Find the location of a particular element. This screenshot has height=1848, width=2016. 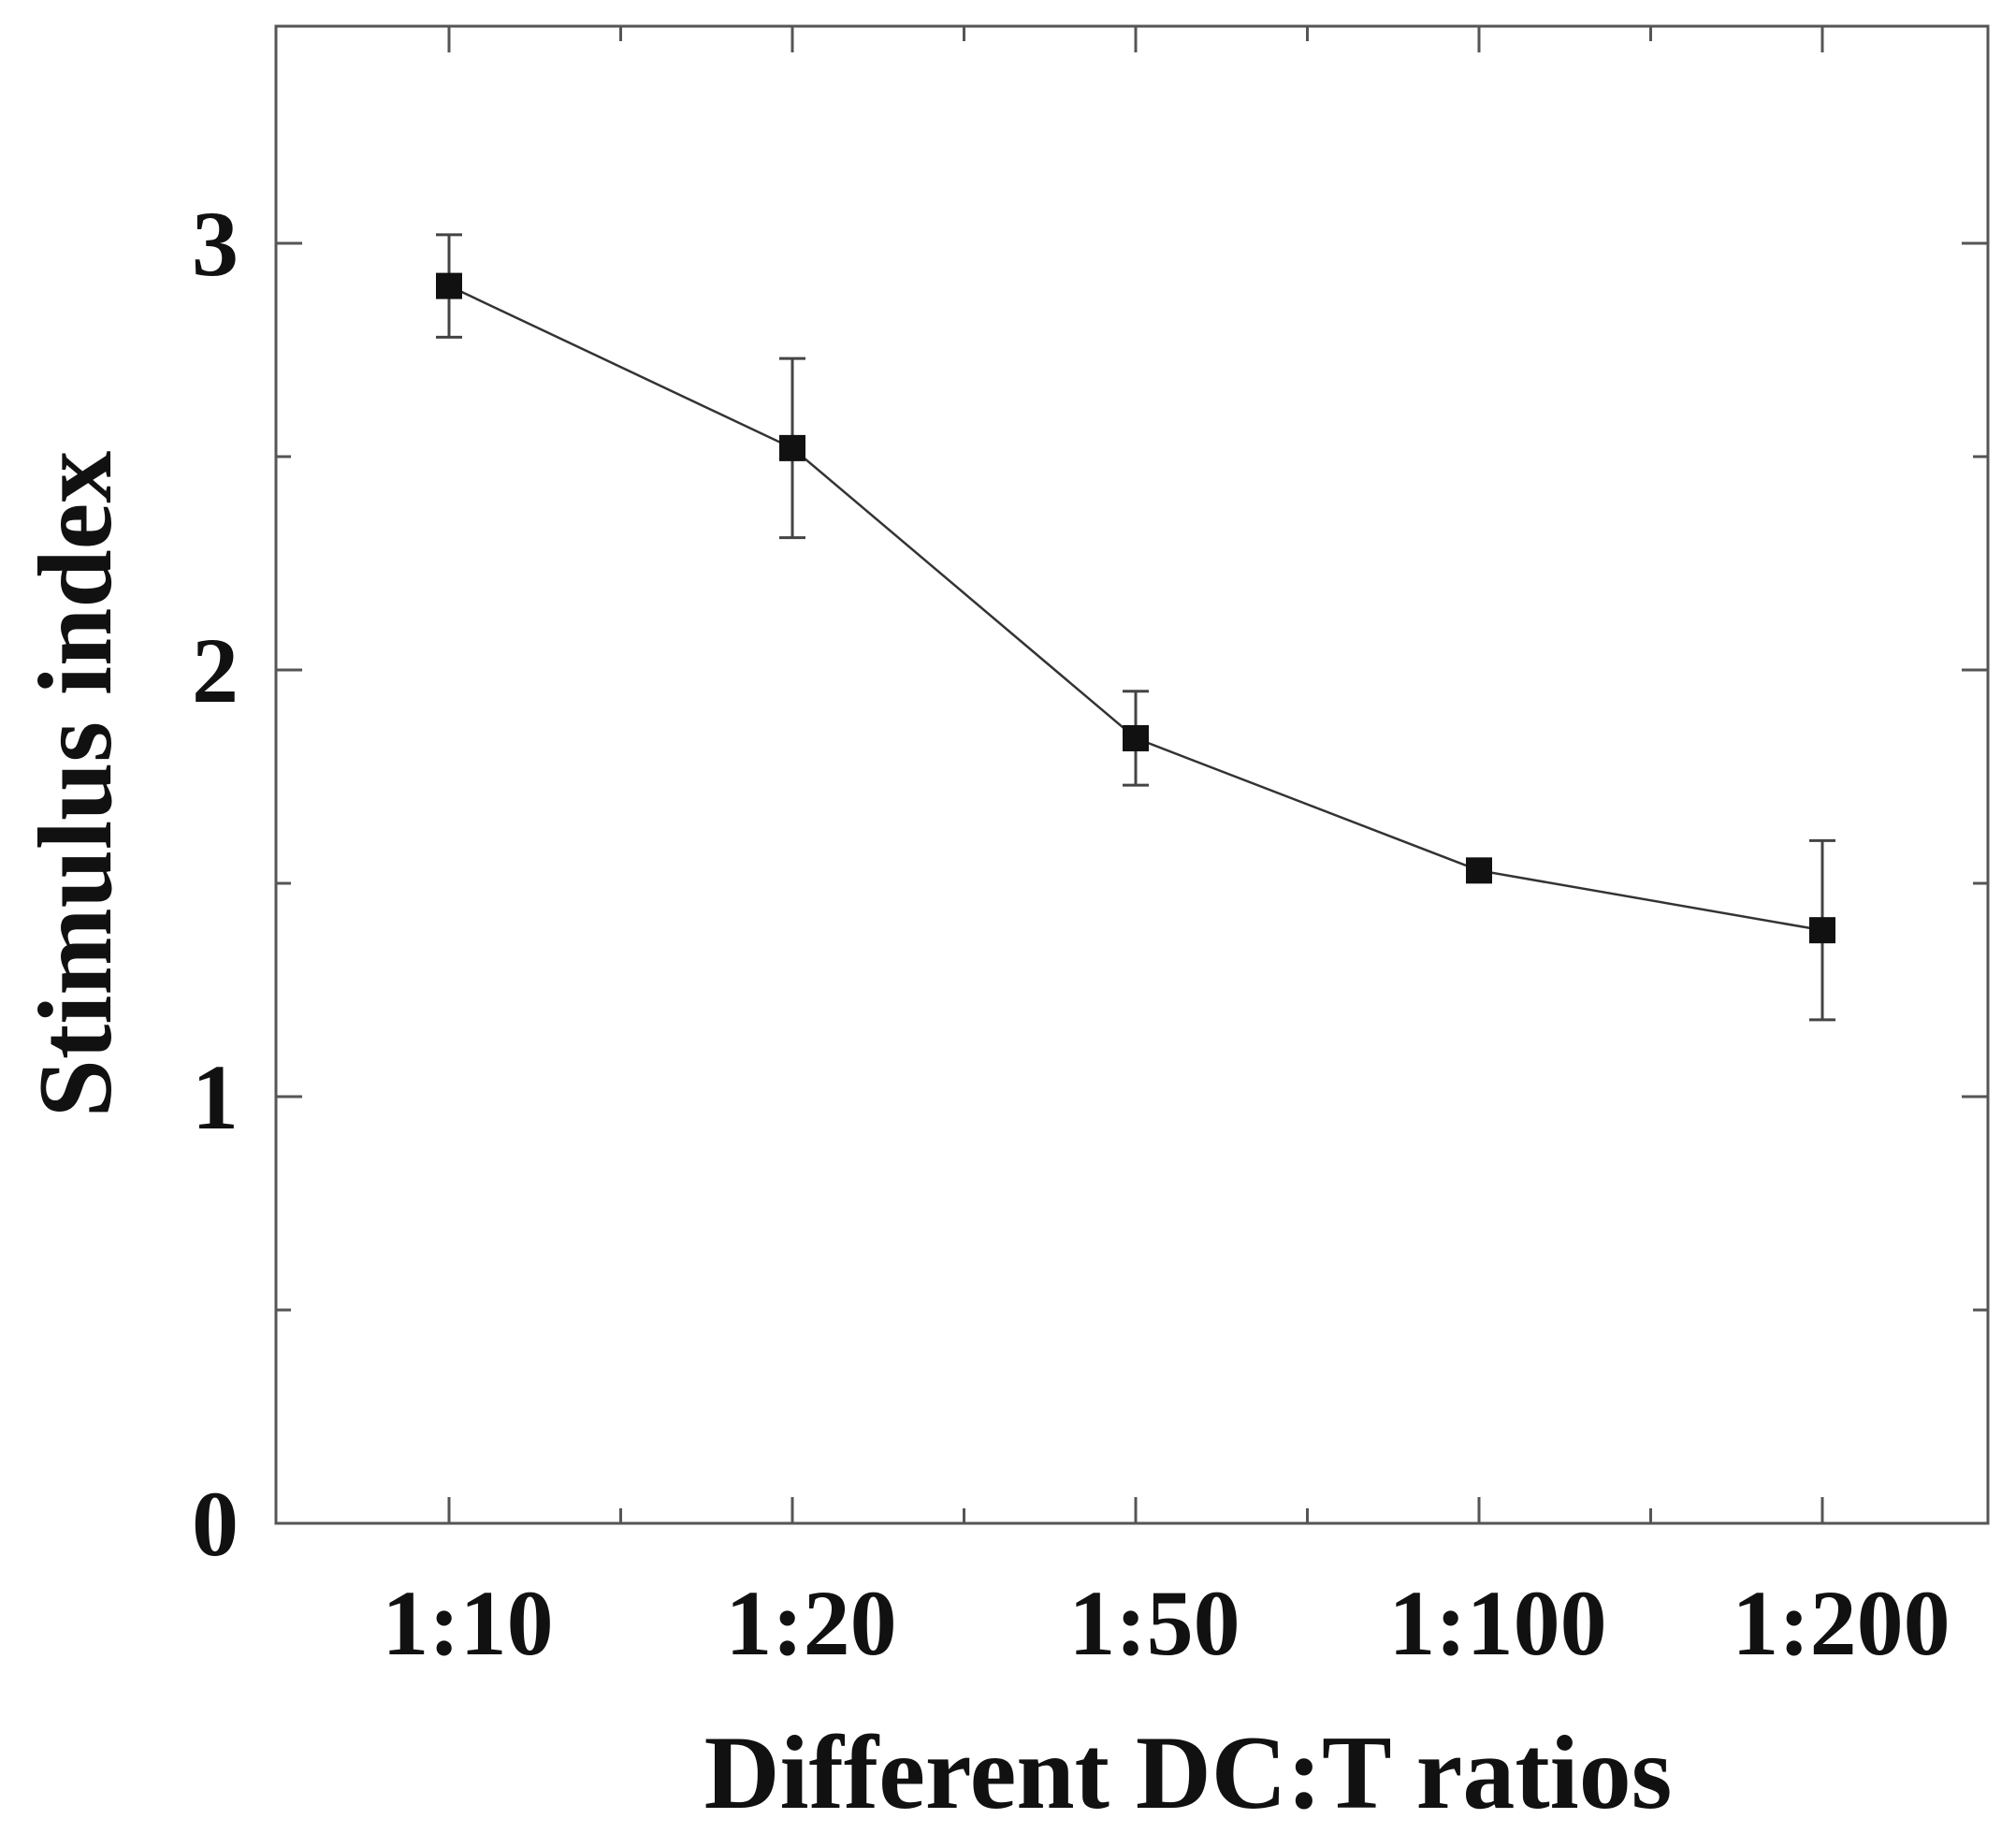

y-axis-title: Stimulus index is located at coordinates (76, 784).